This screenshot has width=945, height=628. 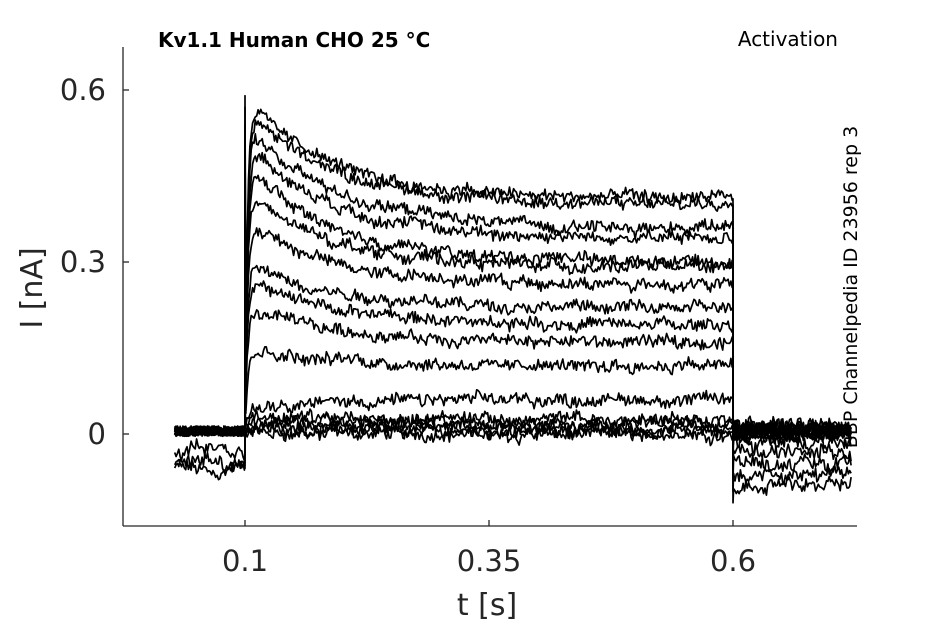 What do you see at coordinates (32, 287) in the screenshot?
I see `y-axis-title: I [nA]` at bounding box center [32, 287].